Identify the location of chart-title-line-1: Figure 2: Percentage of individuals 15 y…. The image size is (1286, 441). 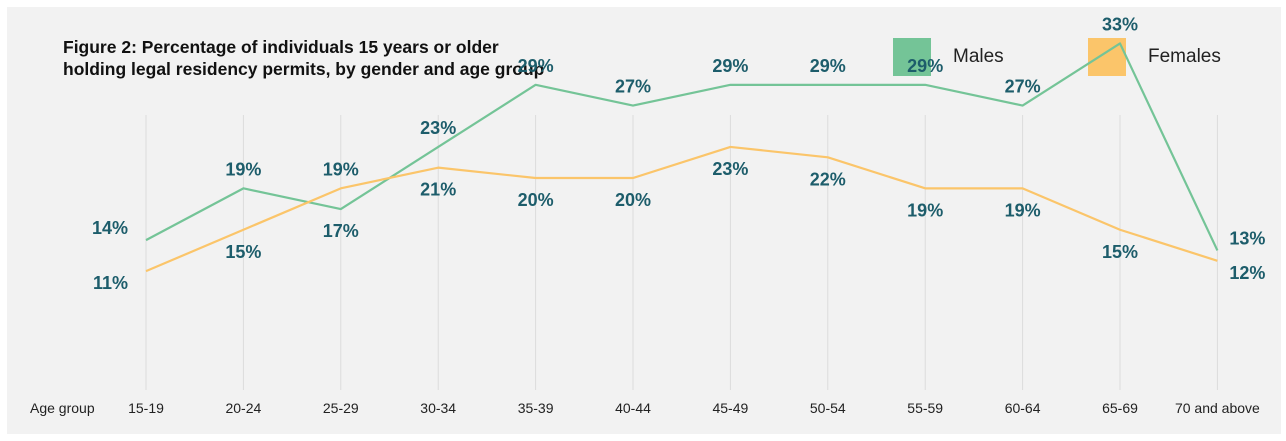
(281, 47).